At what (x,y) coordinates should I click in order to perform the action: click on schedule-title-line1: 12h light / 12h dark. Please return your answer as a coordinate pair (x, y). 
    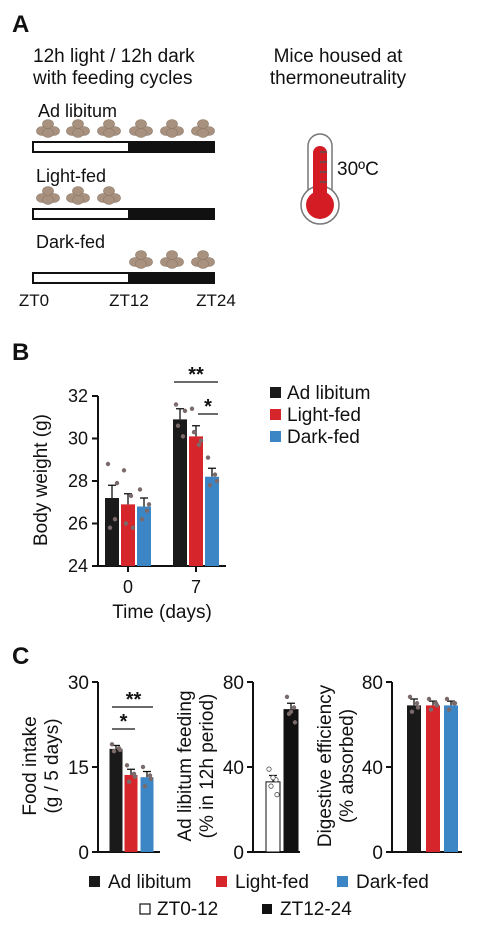
    Looking at the image, I should click on (114, 56).